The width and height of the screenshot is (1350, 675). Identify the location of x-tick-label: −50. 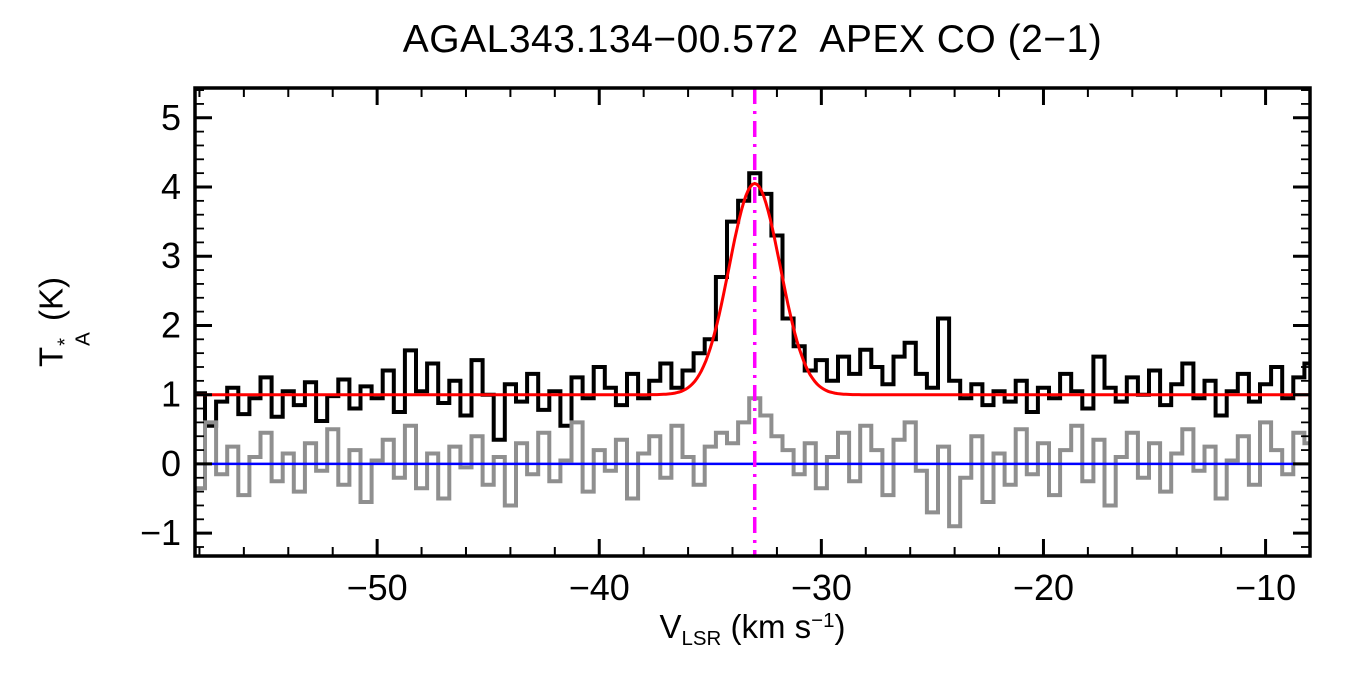
(377, 587).